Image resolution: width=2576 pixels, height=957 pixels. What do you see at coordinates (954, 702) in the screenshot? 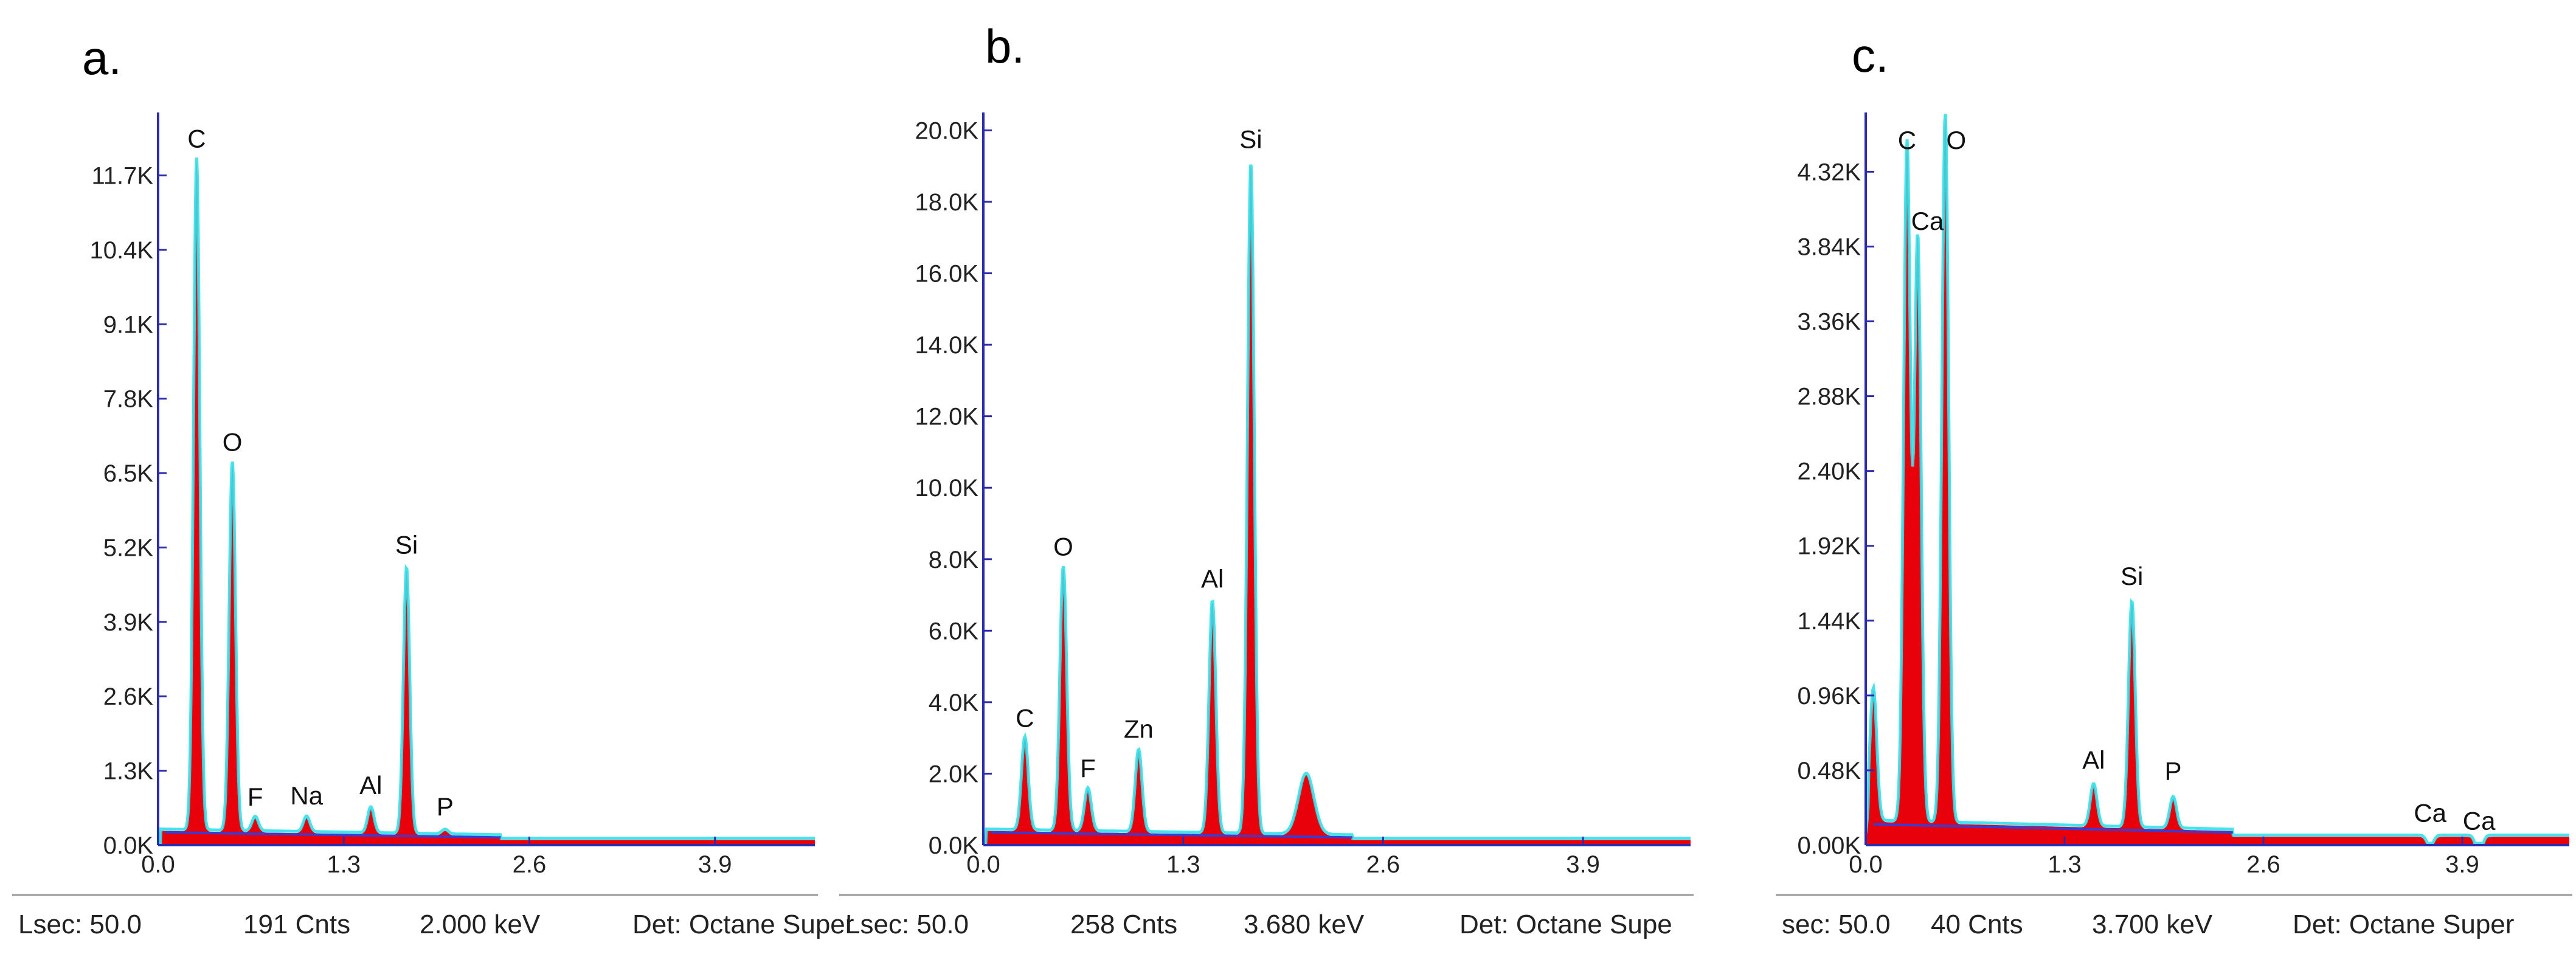
I see `y-tick-label: 4.0K` at bounding box center [954, 702].